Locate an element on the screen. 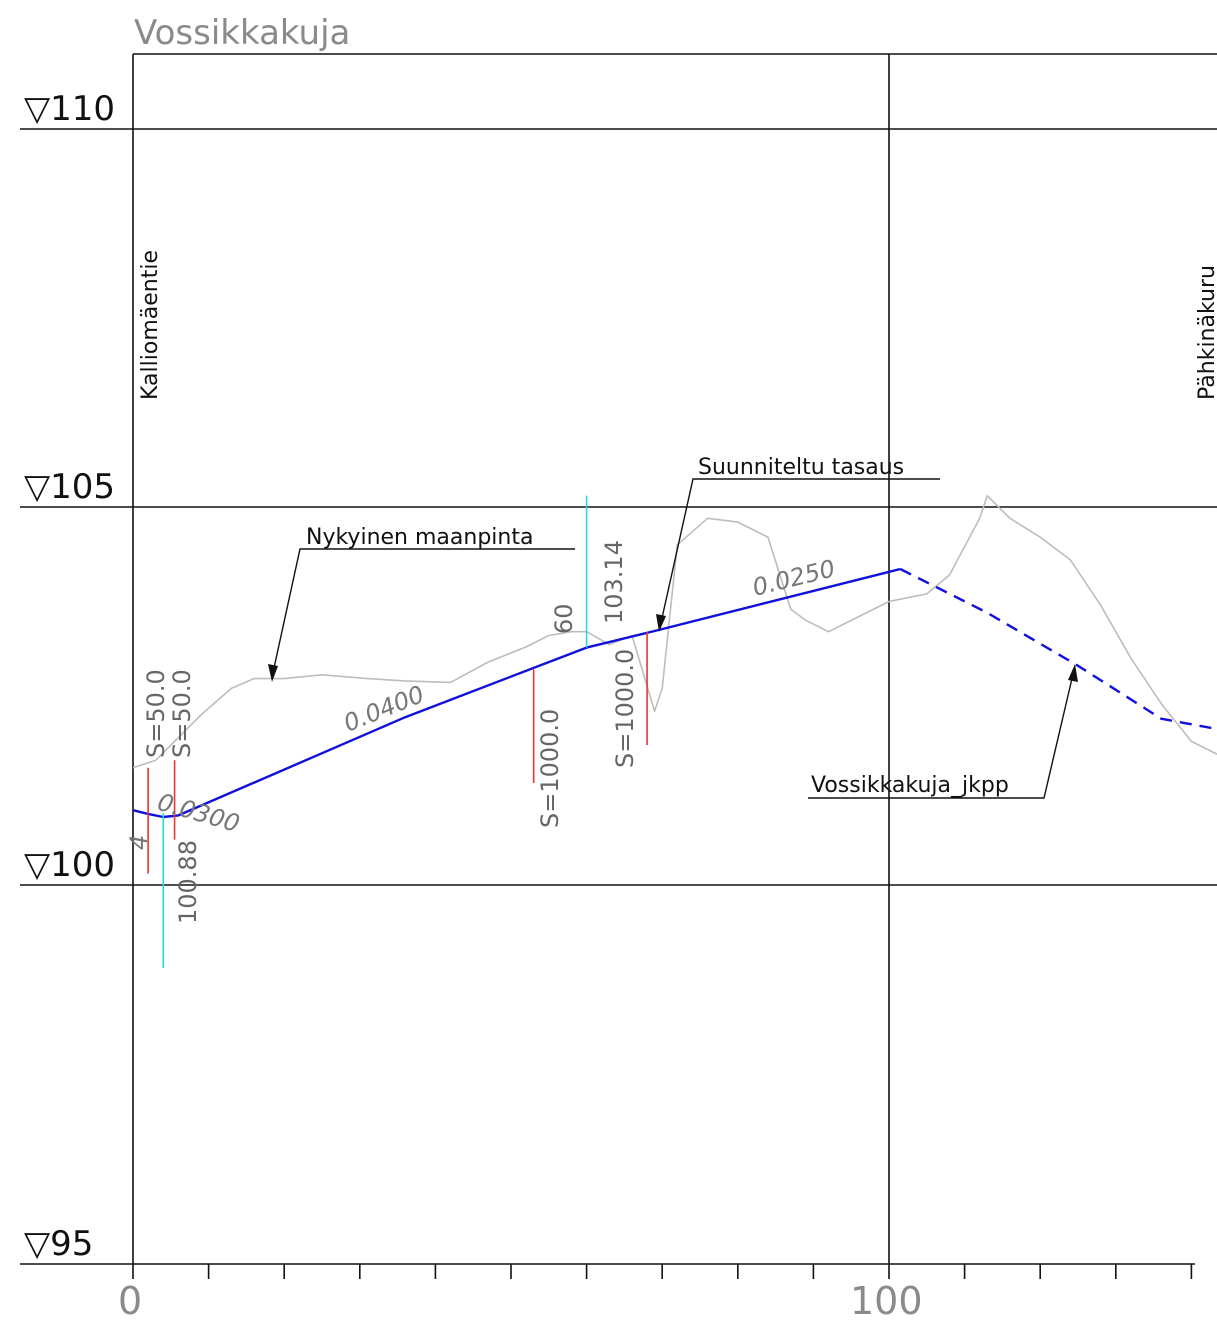 The width and height of the screenshot is (1217, 1321). callout-existing-ground-arrowhead is located at coordinates (273, 673).